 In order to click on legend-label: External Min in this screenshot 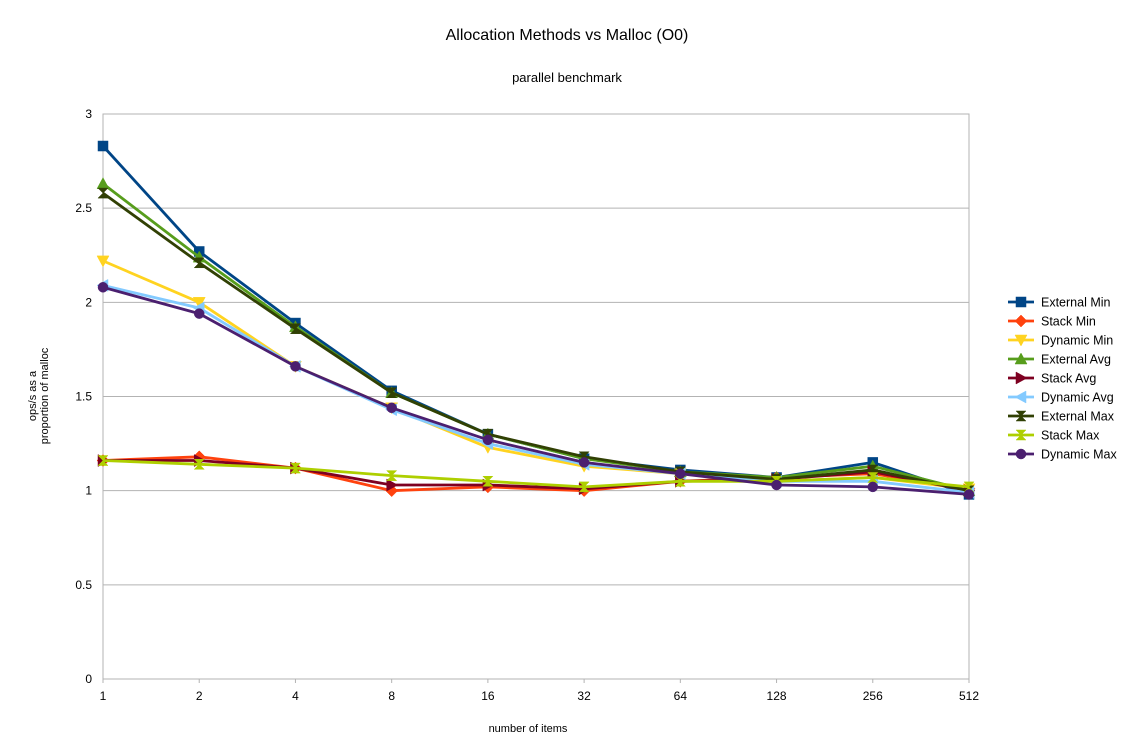, I will do `click(1076, 303)`.